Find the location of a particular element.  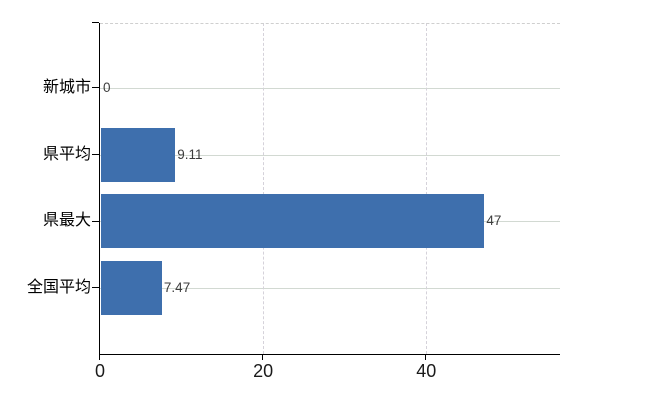

bar-value-label: 9.11 is located at coordinates (190, 154).